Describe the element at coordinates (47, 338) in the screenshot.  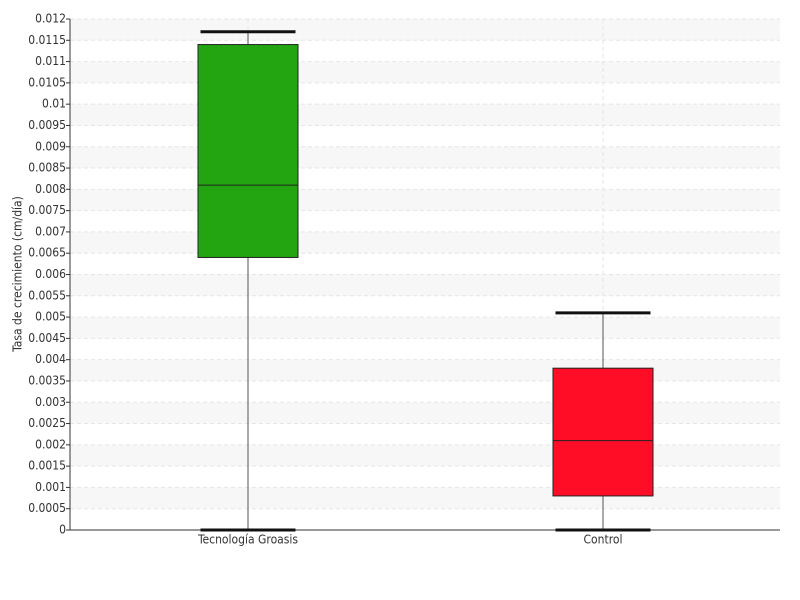
I see `y-tick-label: 0.0045` at that location.